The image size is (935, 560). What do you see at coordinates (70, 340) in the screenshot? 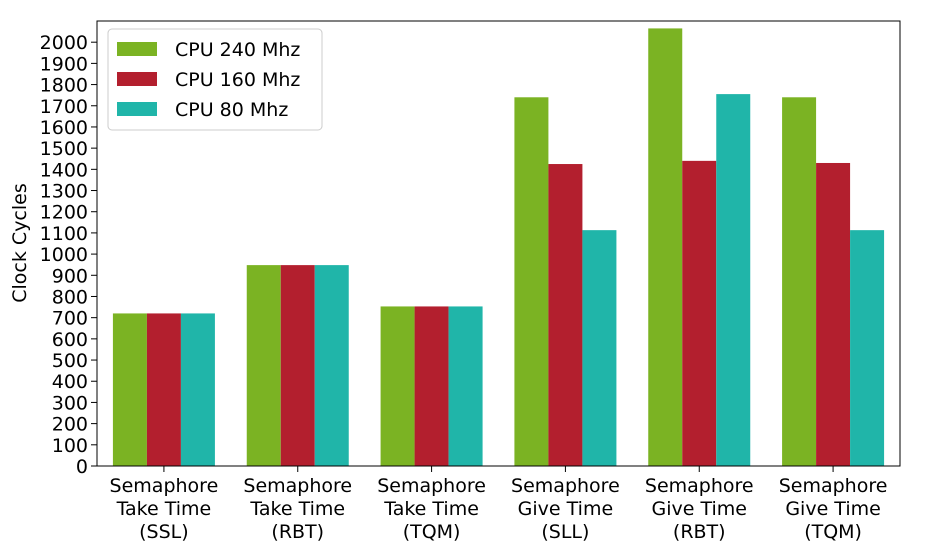
I see `y-tick-label: 600` at bounding box center [70, 340].